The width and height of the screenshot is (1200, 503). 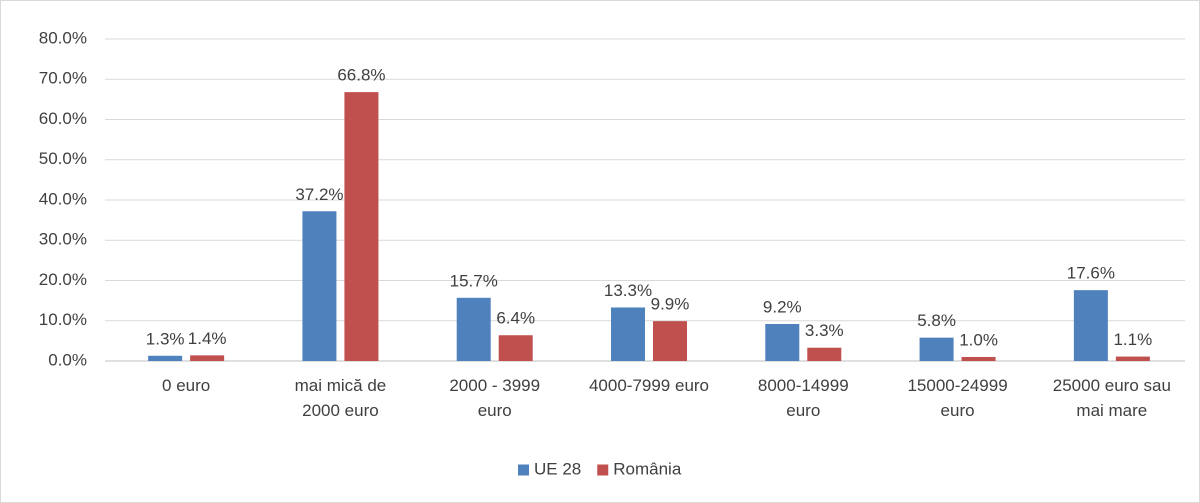 I want to click on value-label: 9.2%, so click(x=782, y=306).